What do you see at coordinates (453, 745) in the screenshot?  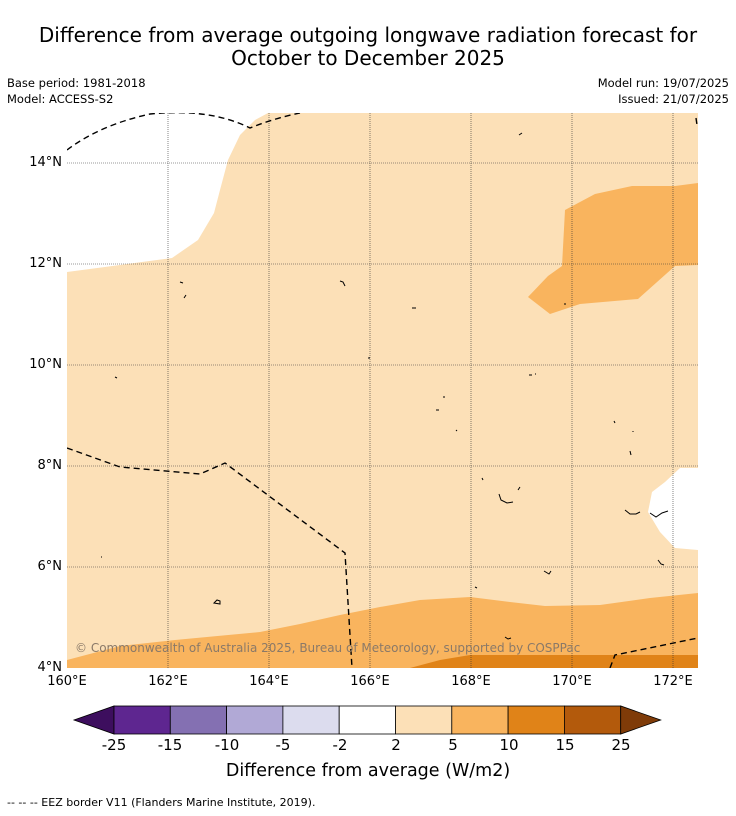 I see `colorbar-label: 5` at bounding box center [453, 745].